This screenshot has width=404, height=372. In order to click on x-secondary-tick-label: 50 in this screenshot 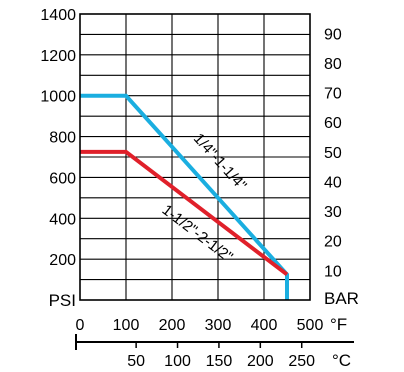, I will do `click(136, 361)`.